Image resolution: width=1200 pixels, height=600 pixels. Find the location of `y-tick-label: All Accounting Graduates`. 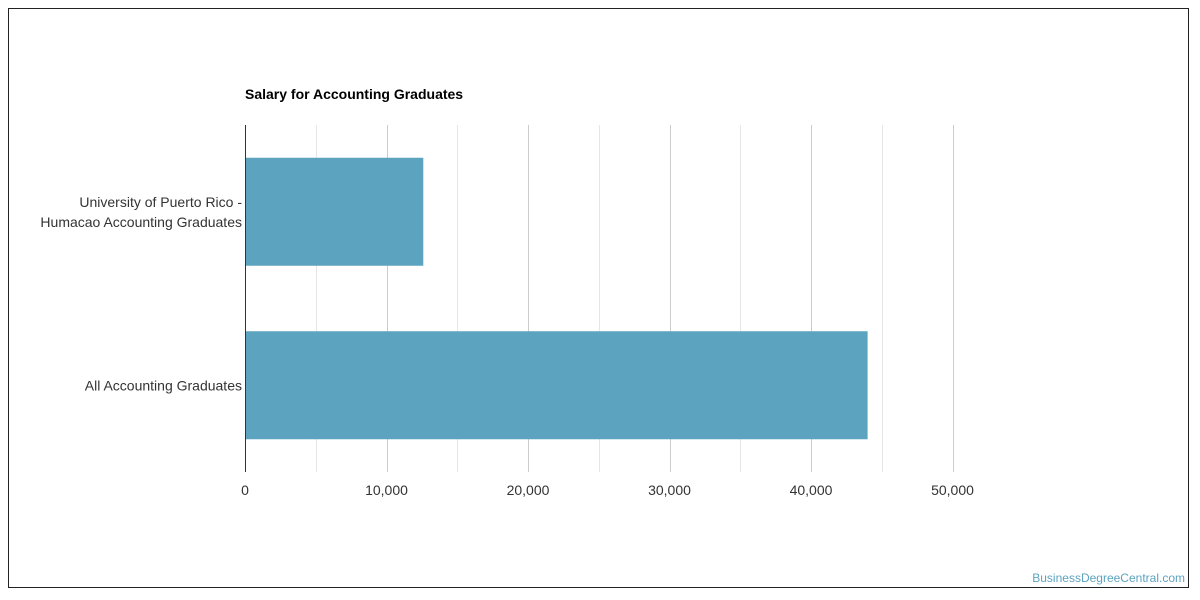

y-tick-label: All Accounting Graduates is located at coordinates (163, 385).